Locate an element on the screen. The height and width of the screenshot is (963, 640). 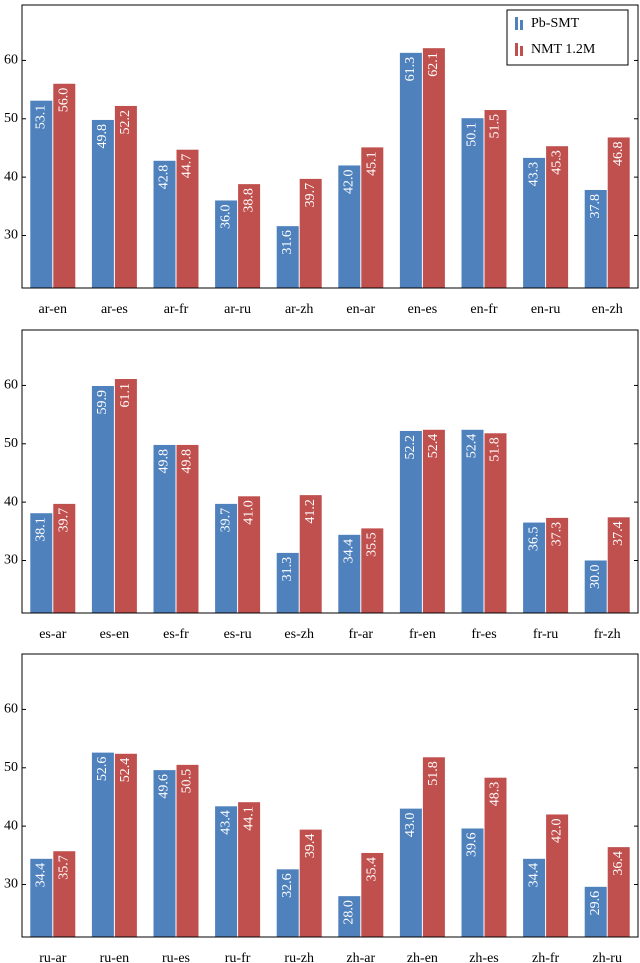
value-label: 30.0 is located at coordinates (595, 576).